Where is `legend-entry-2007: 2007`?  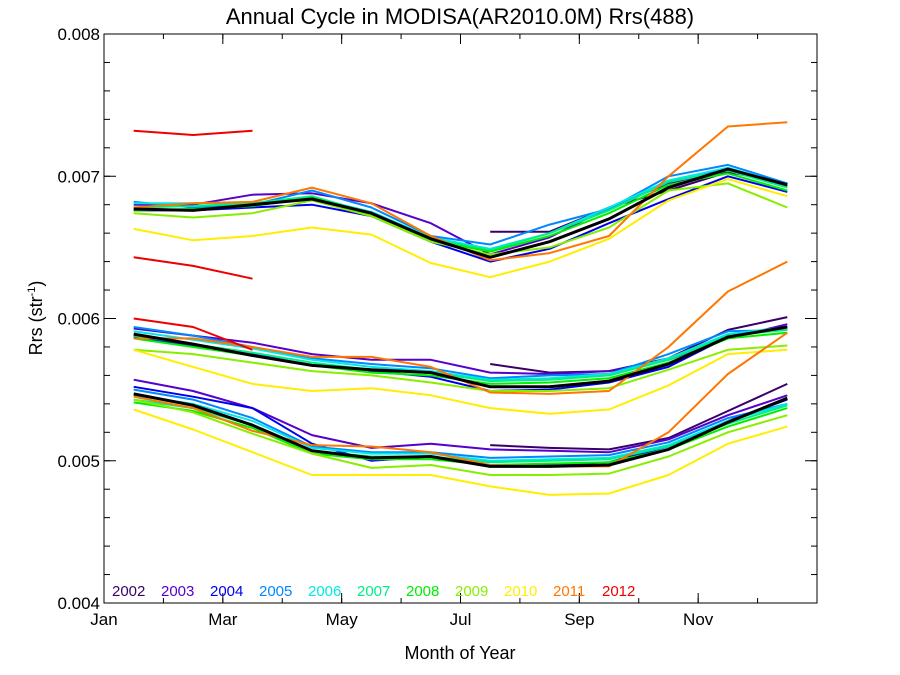
legend-entry-2007: 2007 is located at coordinates (373, 591).